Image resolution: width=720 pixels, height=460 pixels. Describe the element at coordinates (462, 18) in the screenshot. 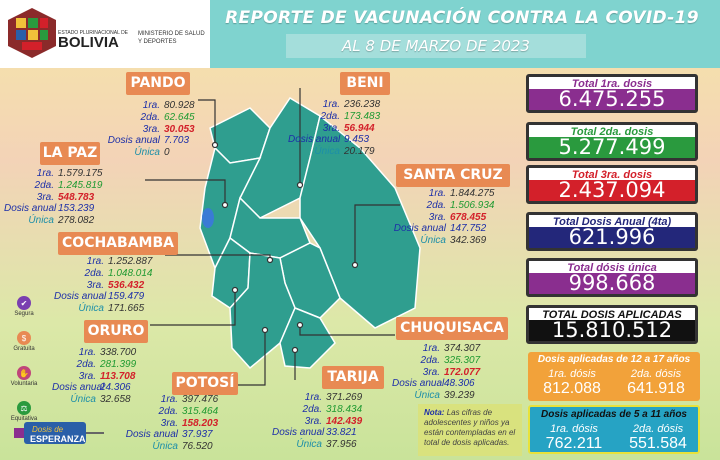

I see `report-title: REPORTE DE VACUNACIÓN CONTRA LA COVID-19` at that location.